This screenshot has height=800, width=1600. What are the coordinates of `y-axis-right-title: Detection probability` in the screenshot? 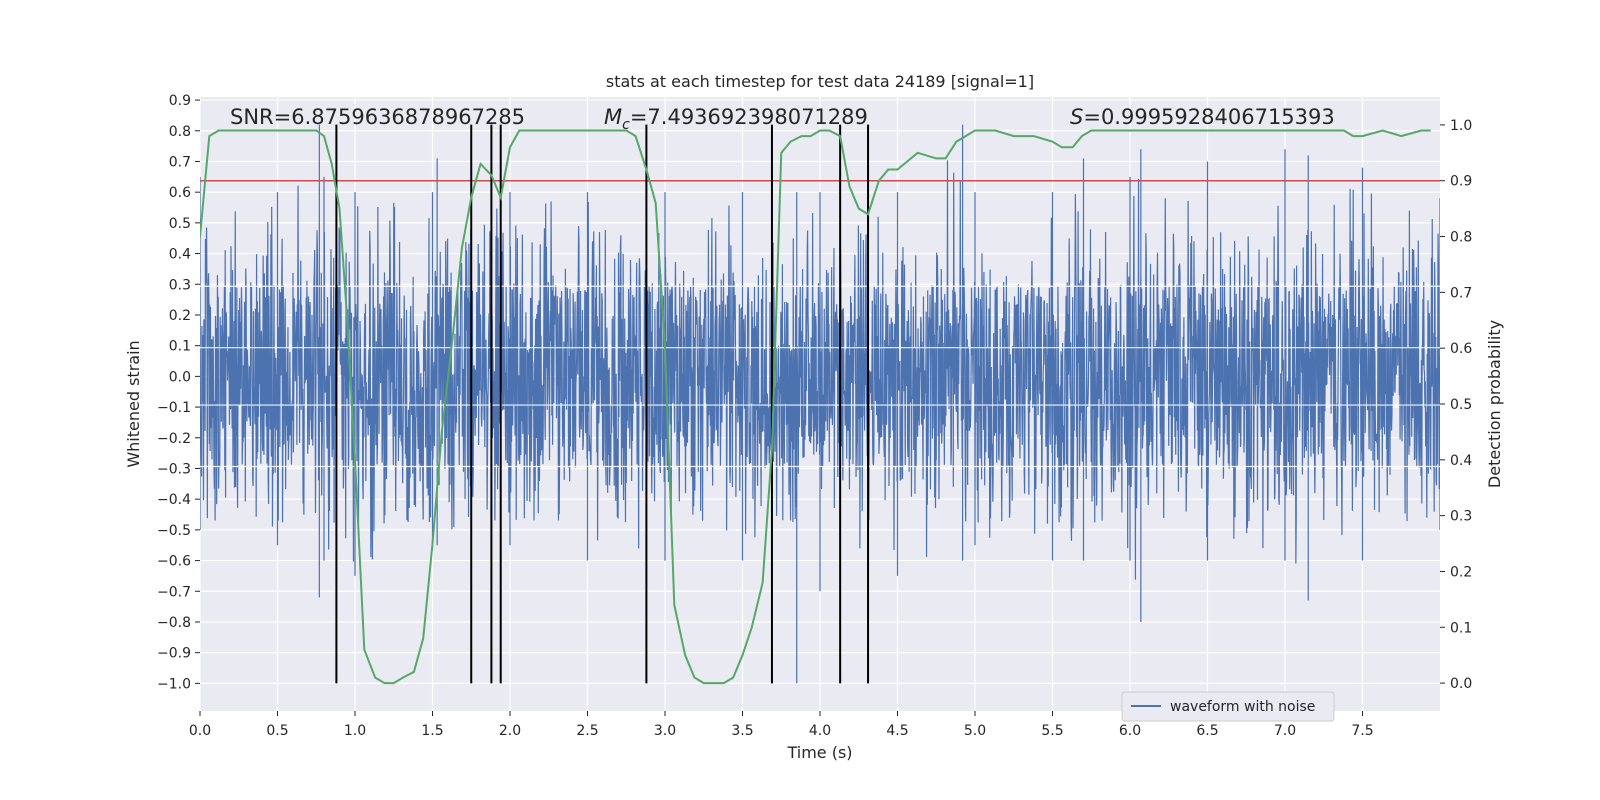 It's located at (1494, 404).